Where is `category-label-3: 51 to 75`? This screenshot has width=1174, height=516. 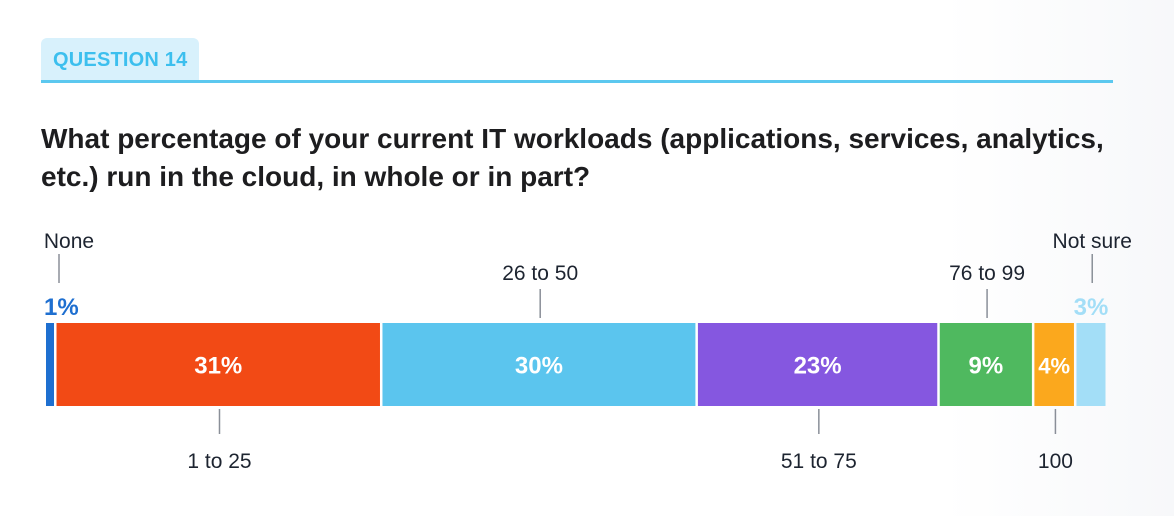 category-label-3: 51 to 75 is located at coordinates (819, 461).